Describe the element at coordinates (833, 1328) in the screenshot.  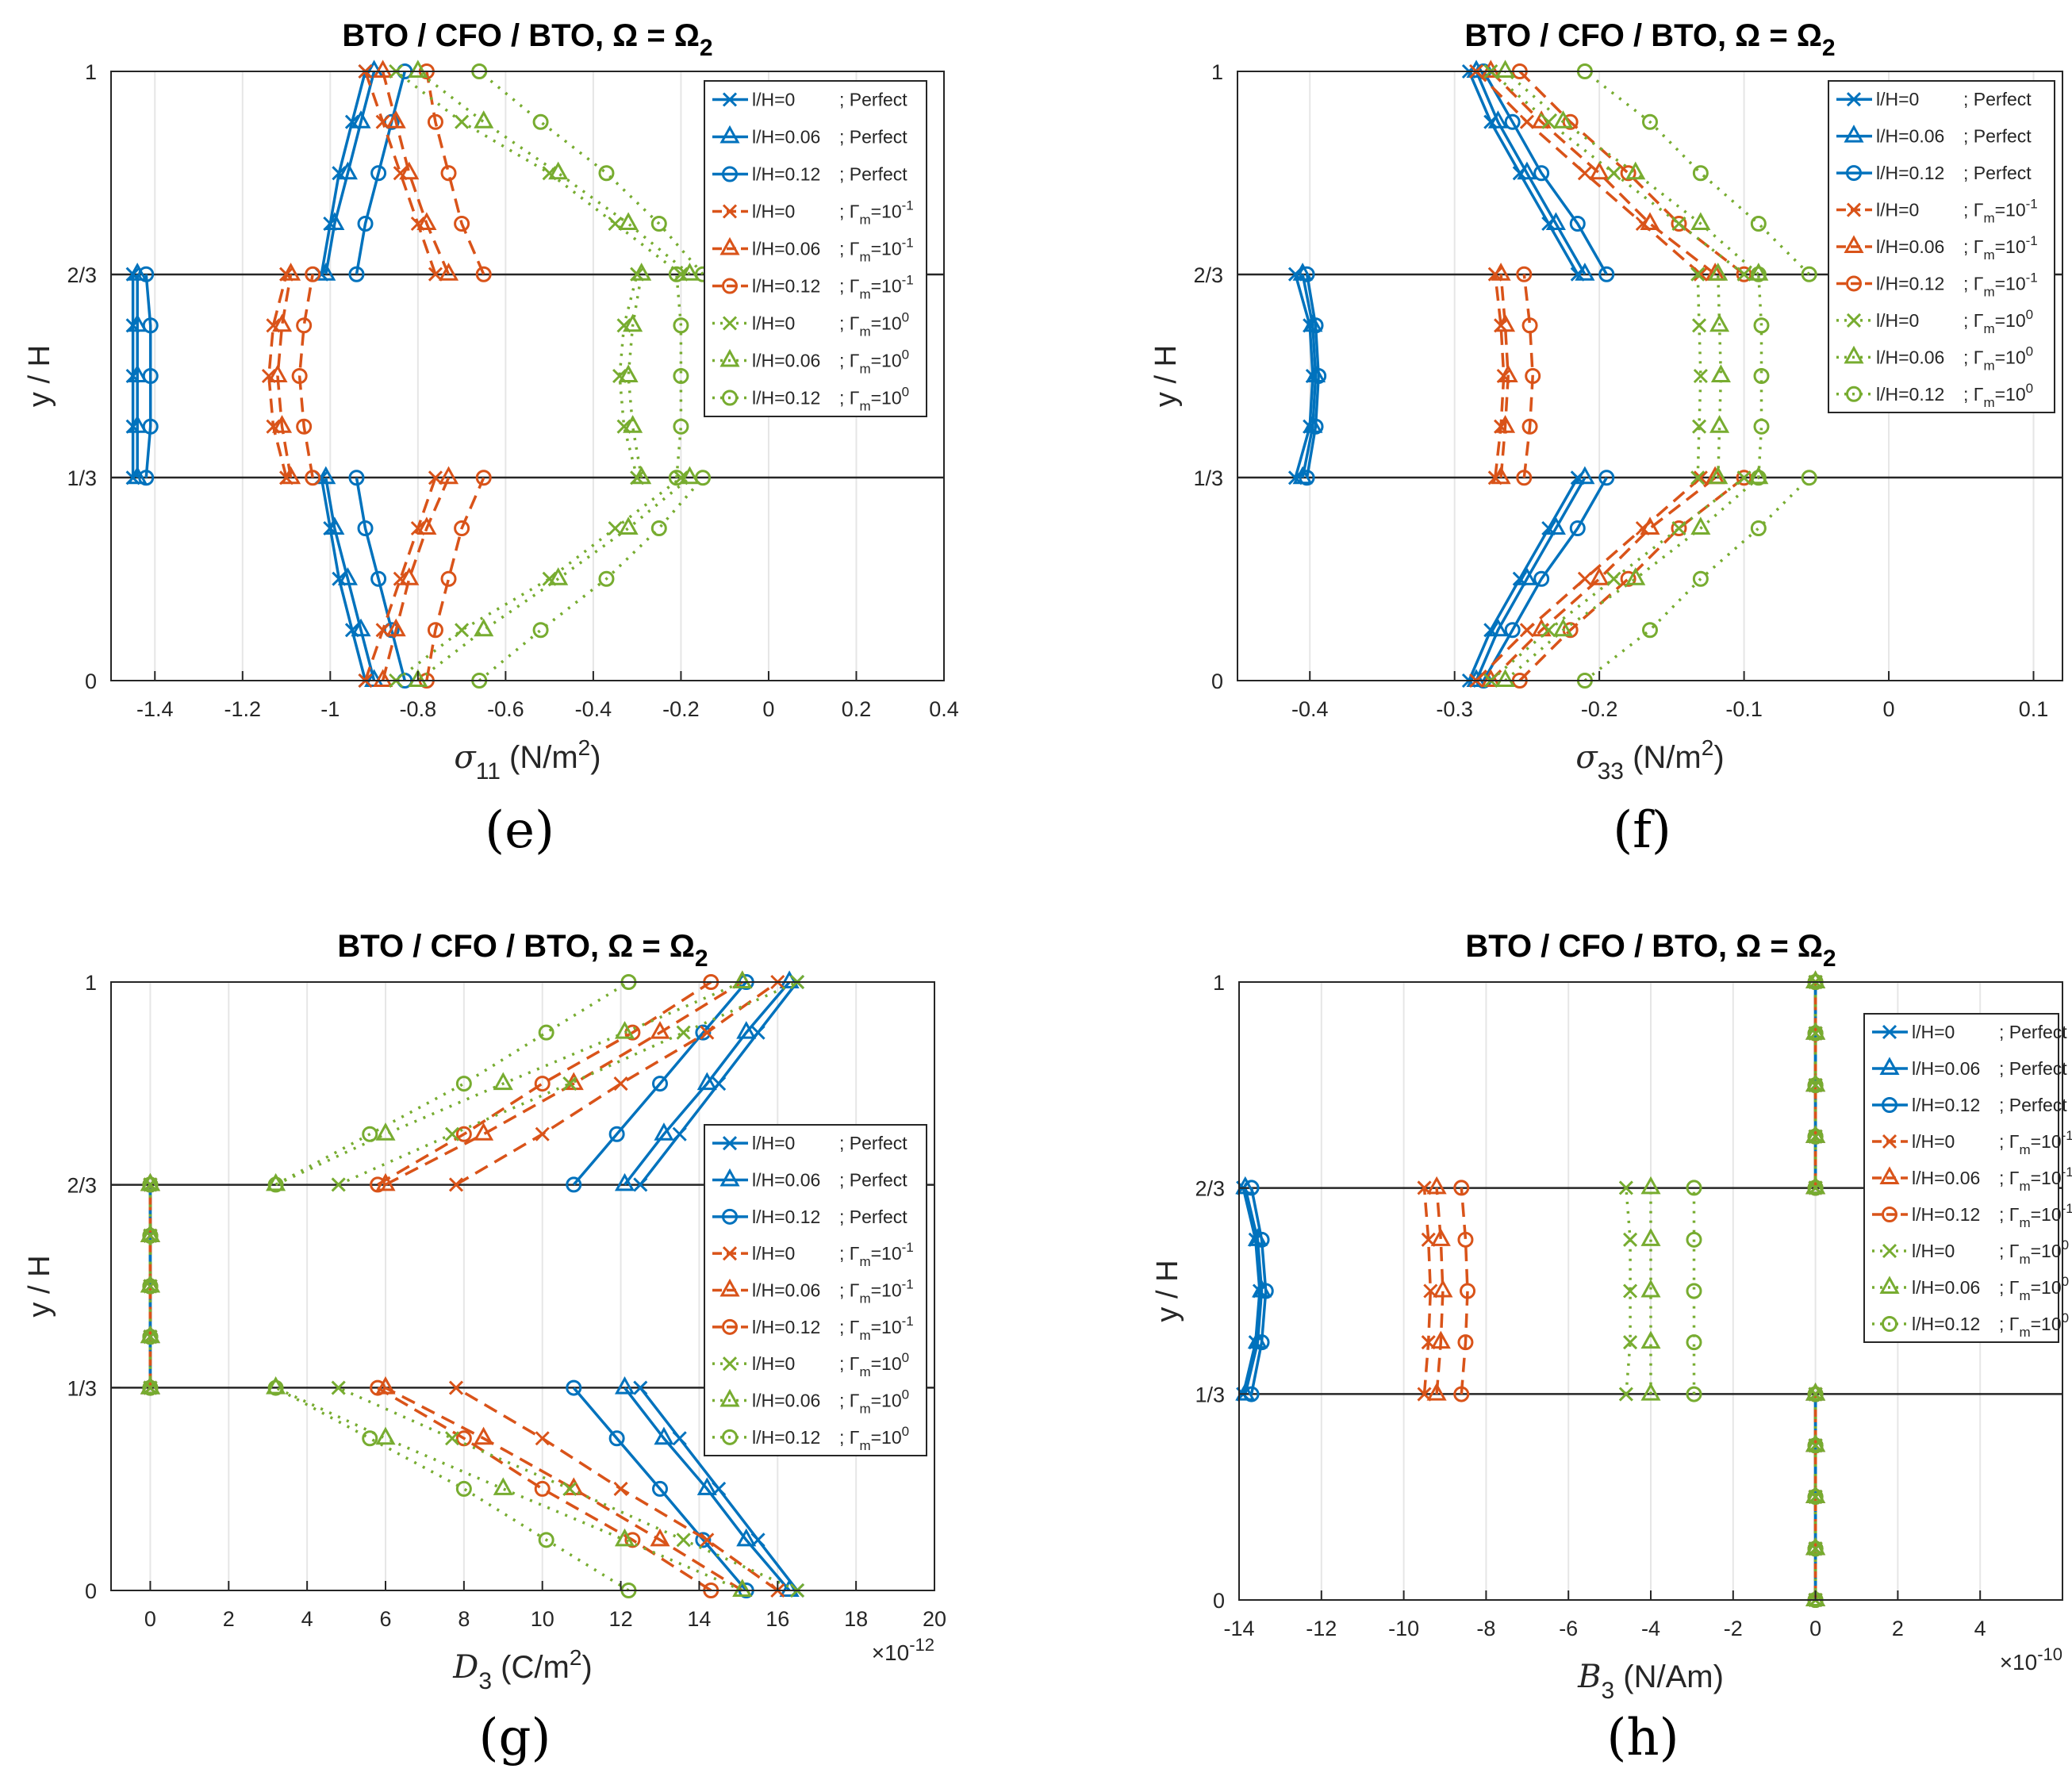
I see `legend-entry: l/H=0.12 ; Γm=10-1` at that location.